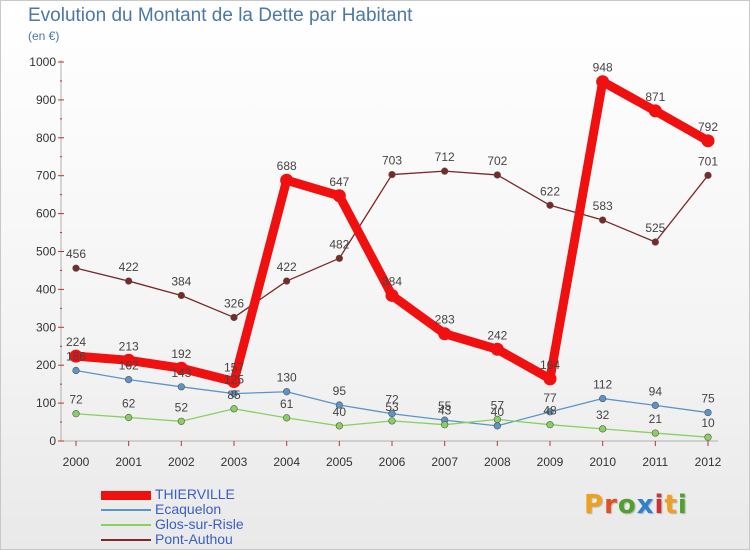  What do you see at coordinates (46, 403) in the screenshot?
I see `y-tick-label: 100` at bounding box center [46, 403].